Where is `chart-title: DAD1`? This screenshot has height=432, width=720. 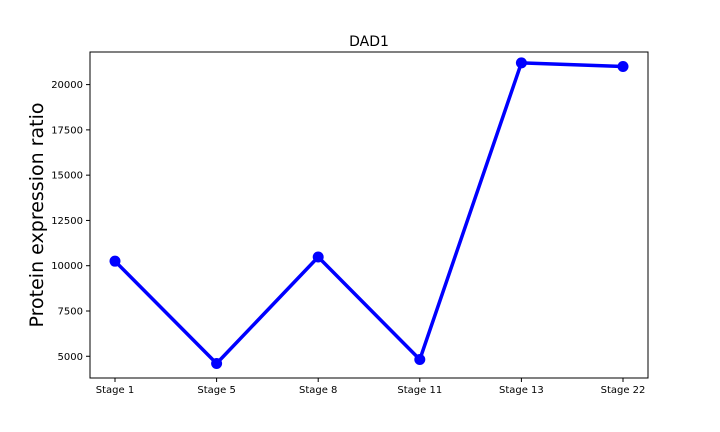
chart-title: DAD1 is located at coordinates (369, 42).